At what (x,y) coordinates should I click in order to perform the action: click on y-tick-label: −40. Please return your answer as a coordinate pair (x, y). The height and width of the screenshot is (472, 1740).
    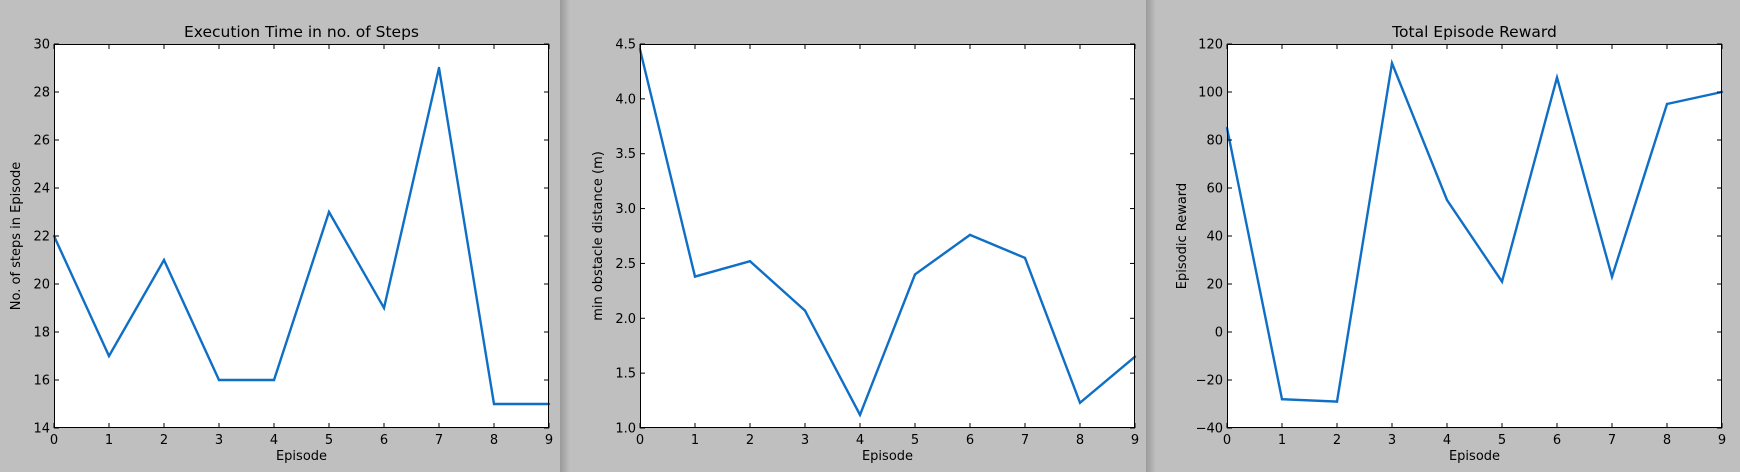
    Looking at the image, I should click on (1209, 429).